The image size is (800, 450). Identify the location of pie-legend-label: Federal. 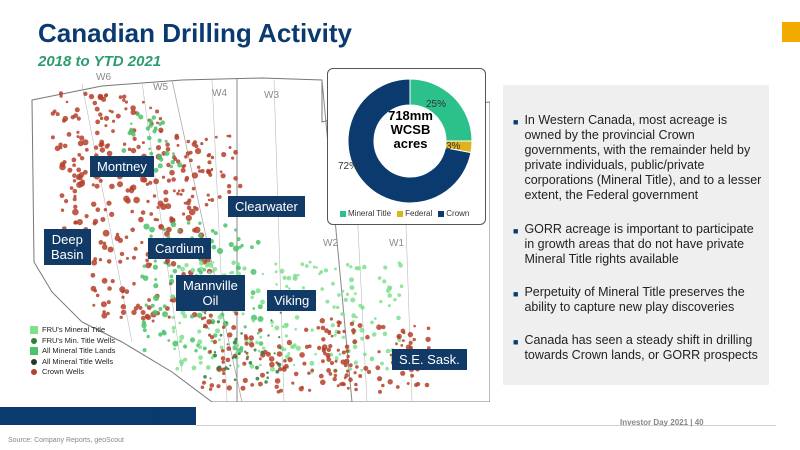
(419, 213).